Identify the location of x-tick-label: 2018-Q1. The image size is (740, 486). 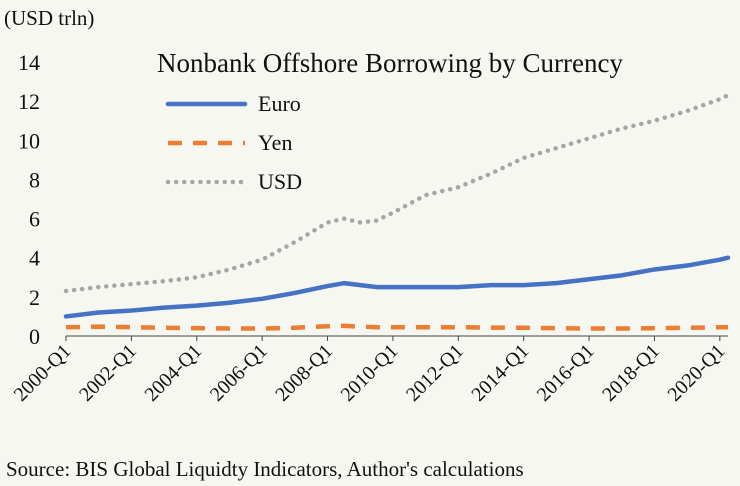
(631, 373).